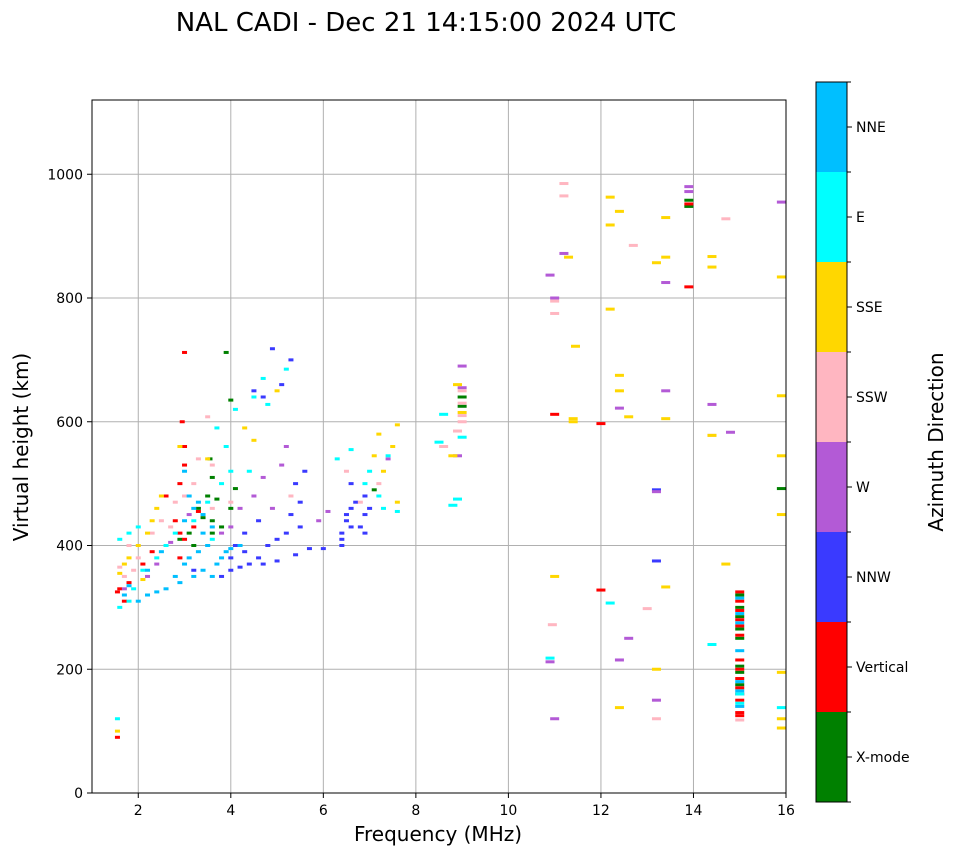 The width and height of the screenshot is (958, 857). Describe the element at coordinates (872, 398) in the screenshot. I see `colorbar-tick-label: SSW` at that location.